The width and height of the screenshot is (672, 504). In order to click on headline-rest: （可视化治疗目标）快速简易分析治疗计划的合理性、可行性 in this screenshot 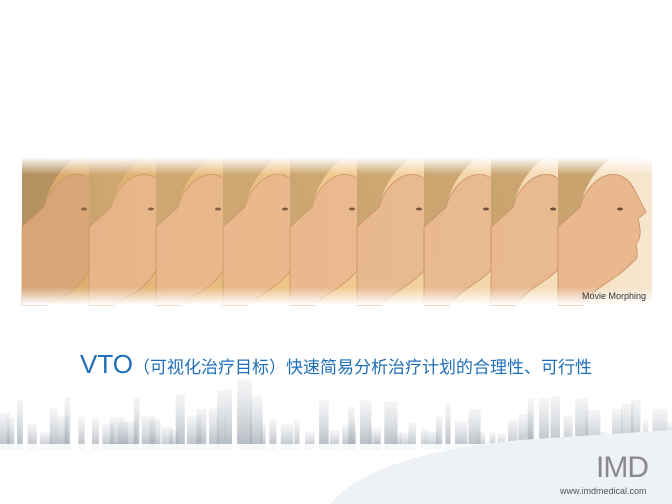, I will do `click(362, 368)`.